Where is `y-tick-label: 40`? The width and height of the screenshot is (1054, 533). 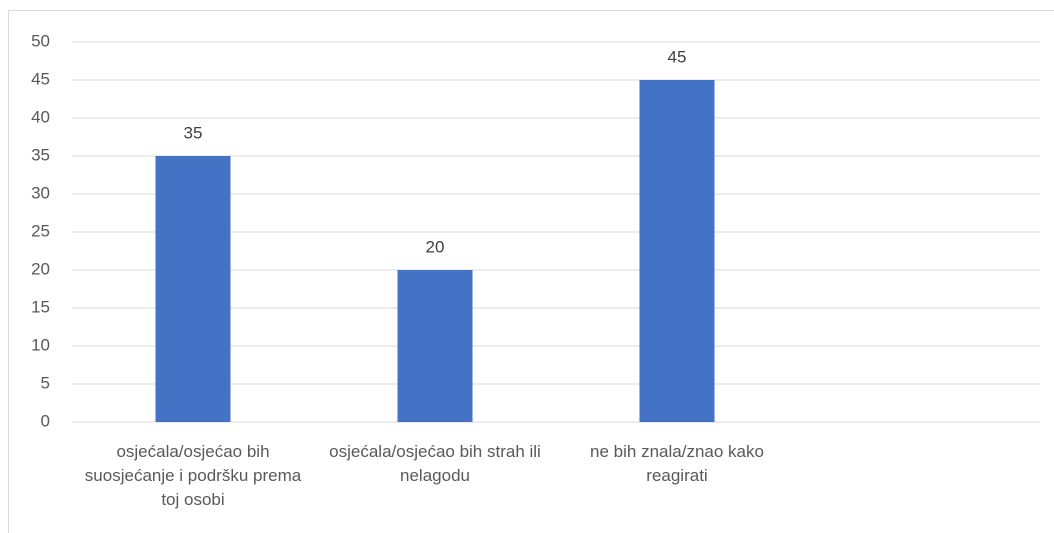 y-tick-label: 40 is located at coordinates (40, 116).